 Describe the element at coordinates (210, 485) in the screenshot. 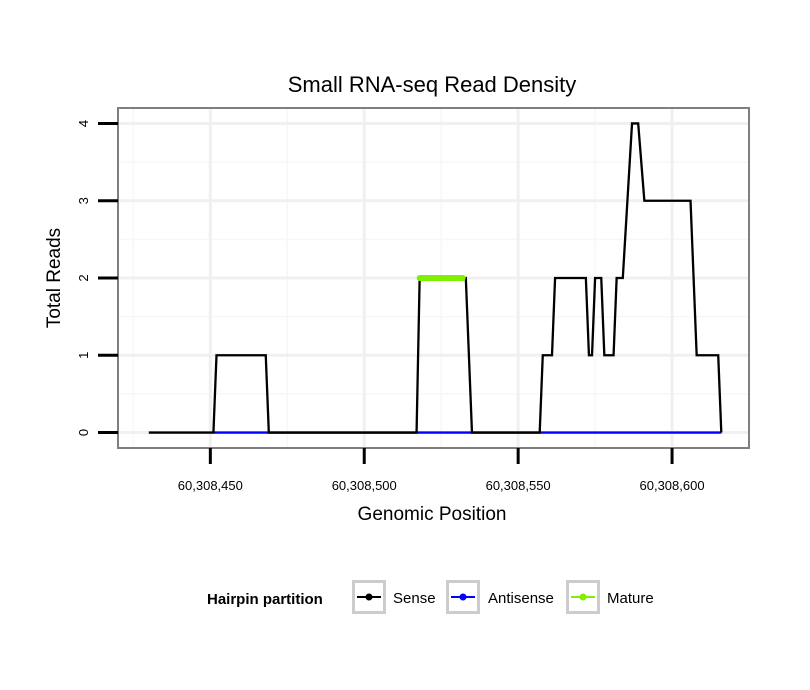

I see `x-tick-label: 60,308,450` at that location.